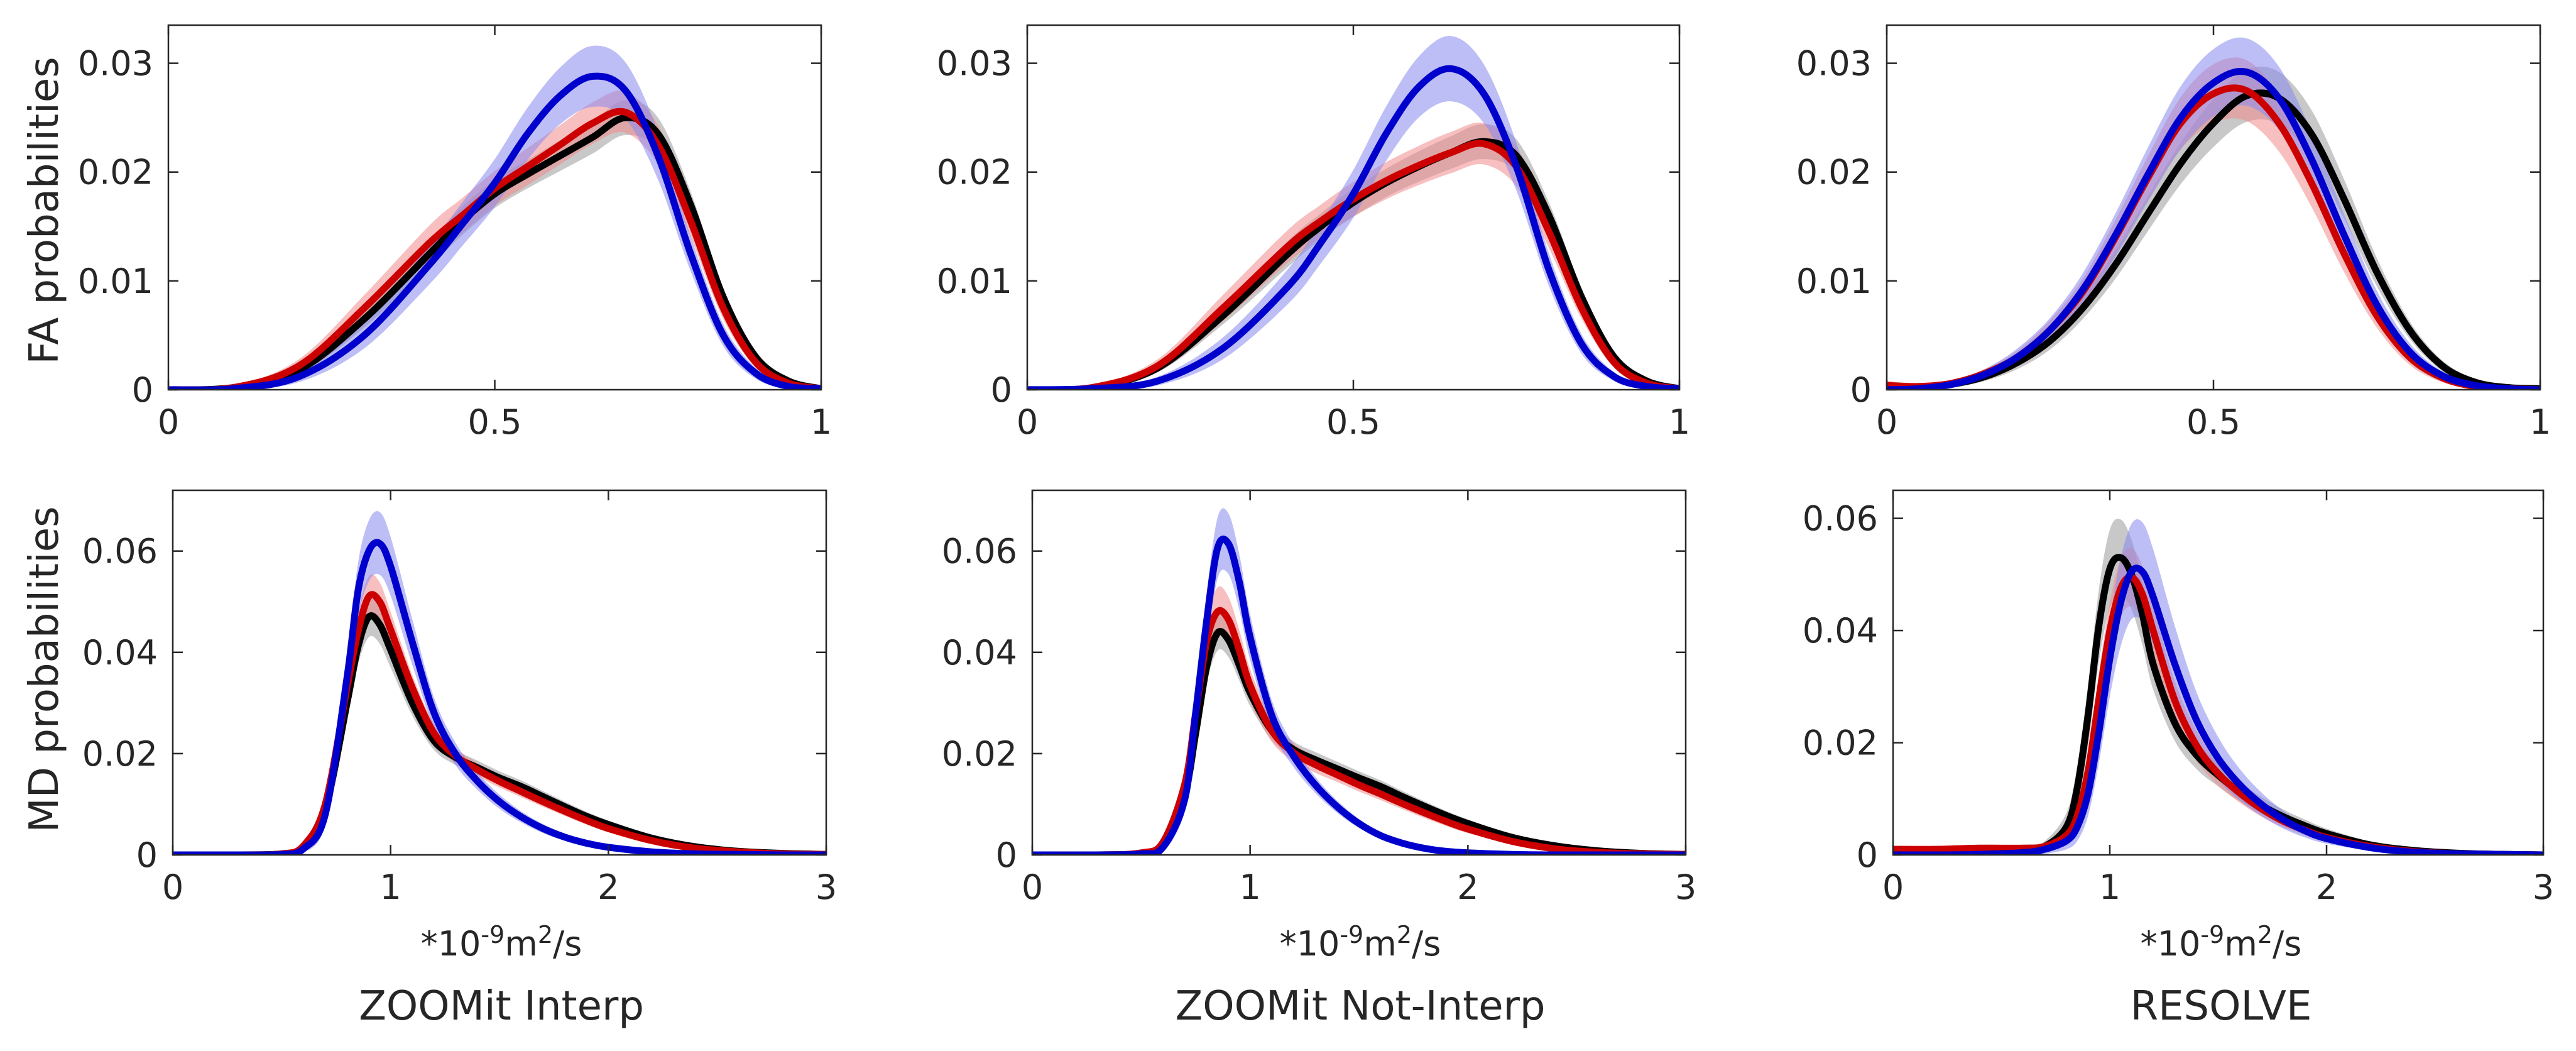 The image size is (2576, 1051). I want to click on column-title-zoomit-interp: ZOOMit Interp, so click(502, 1006).